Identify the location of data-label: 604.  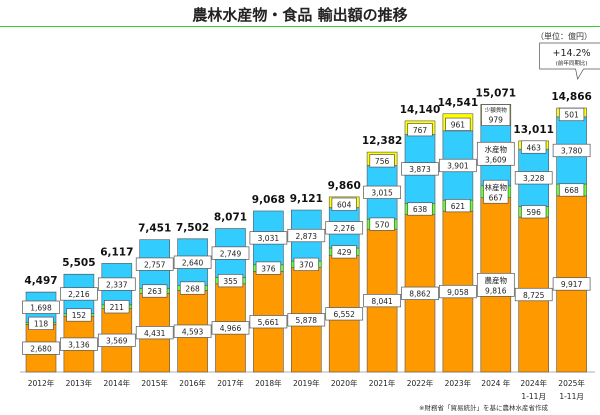
(344, 204).